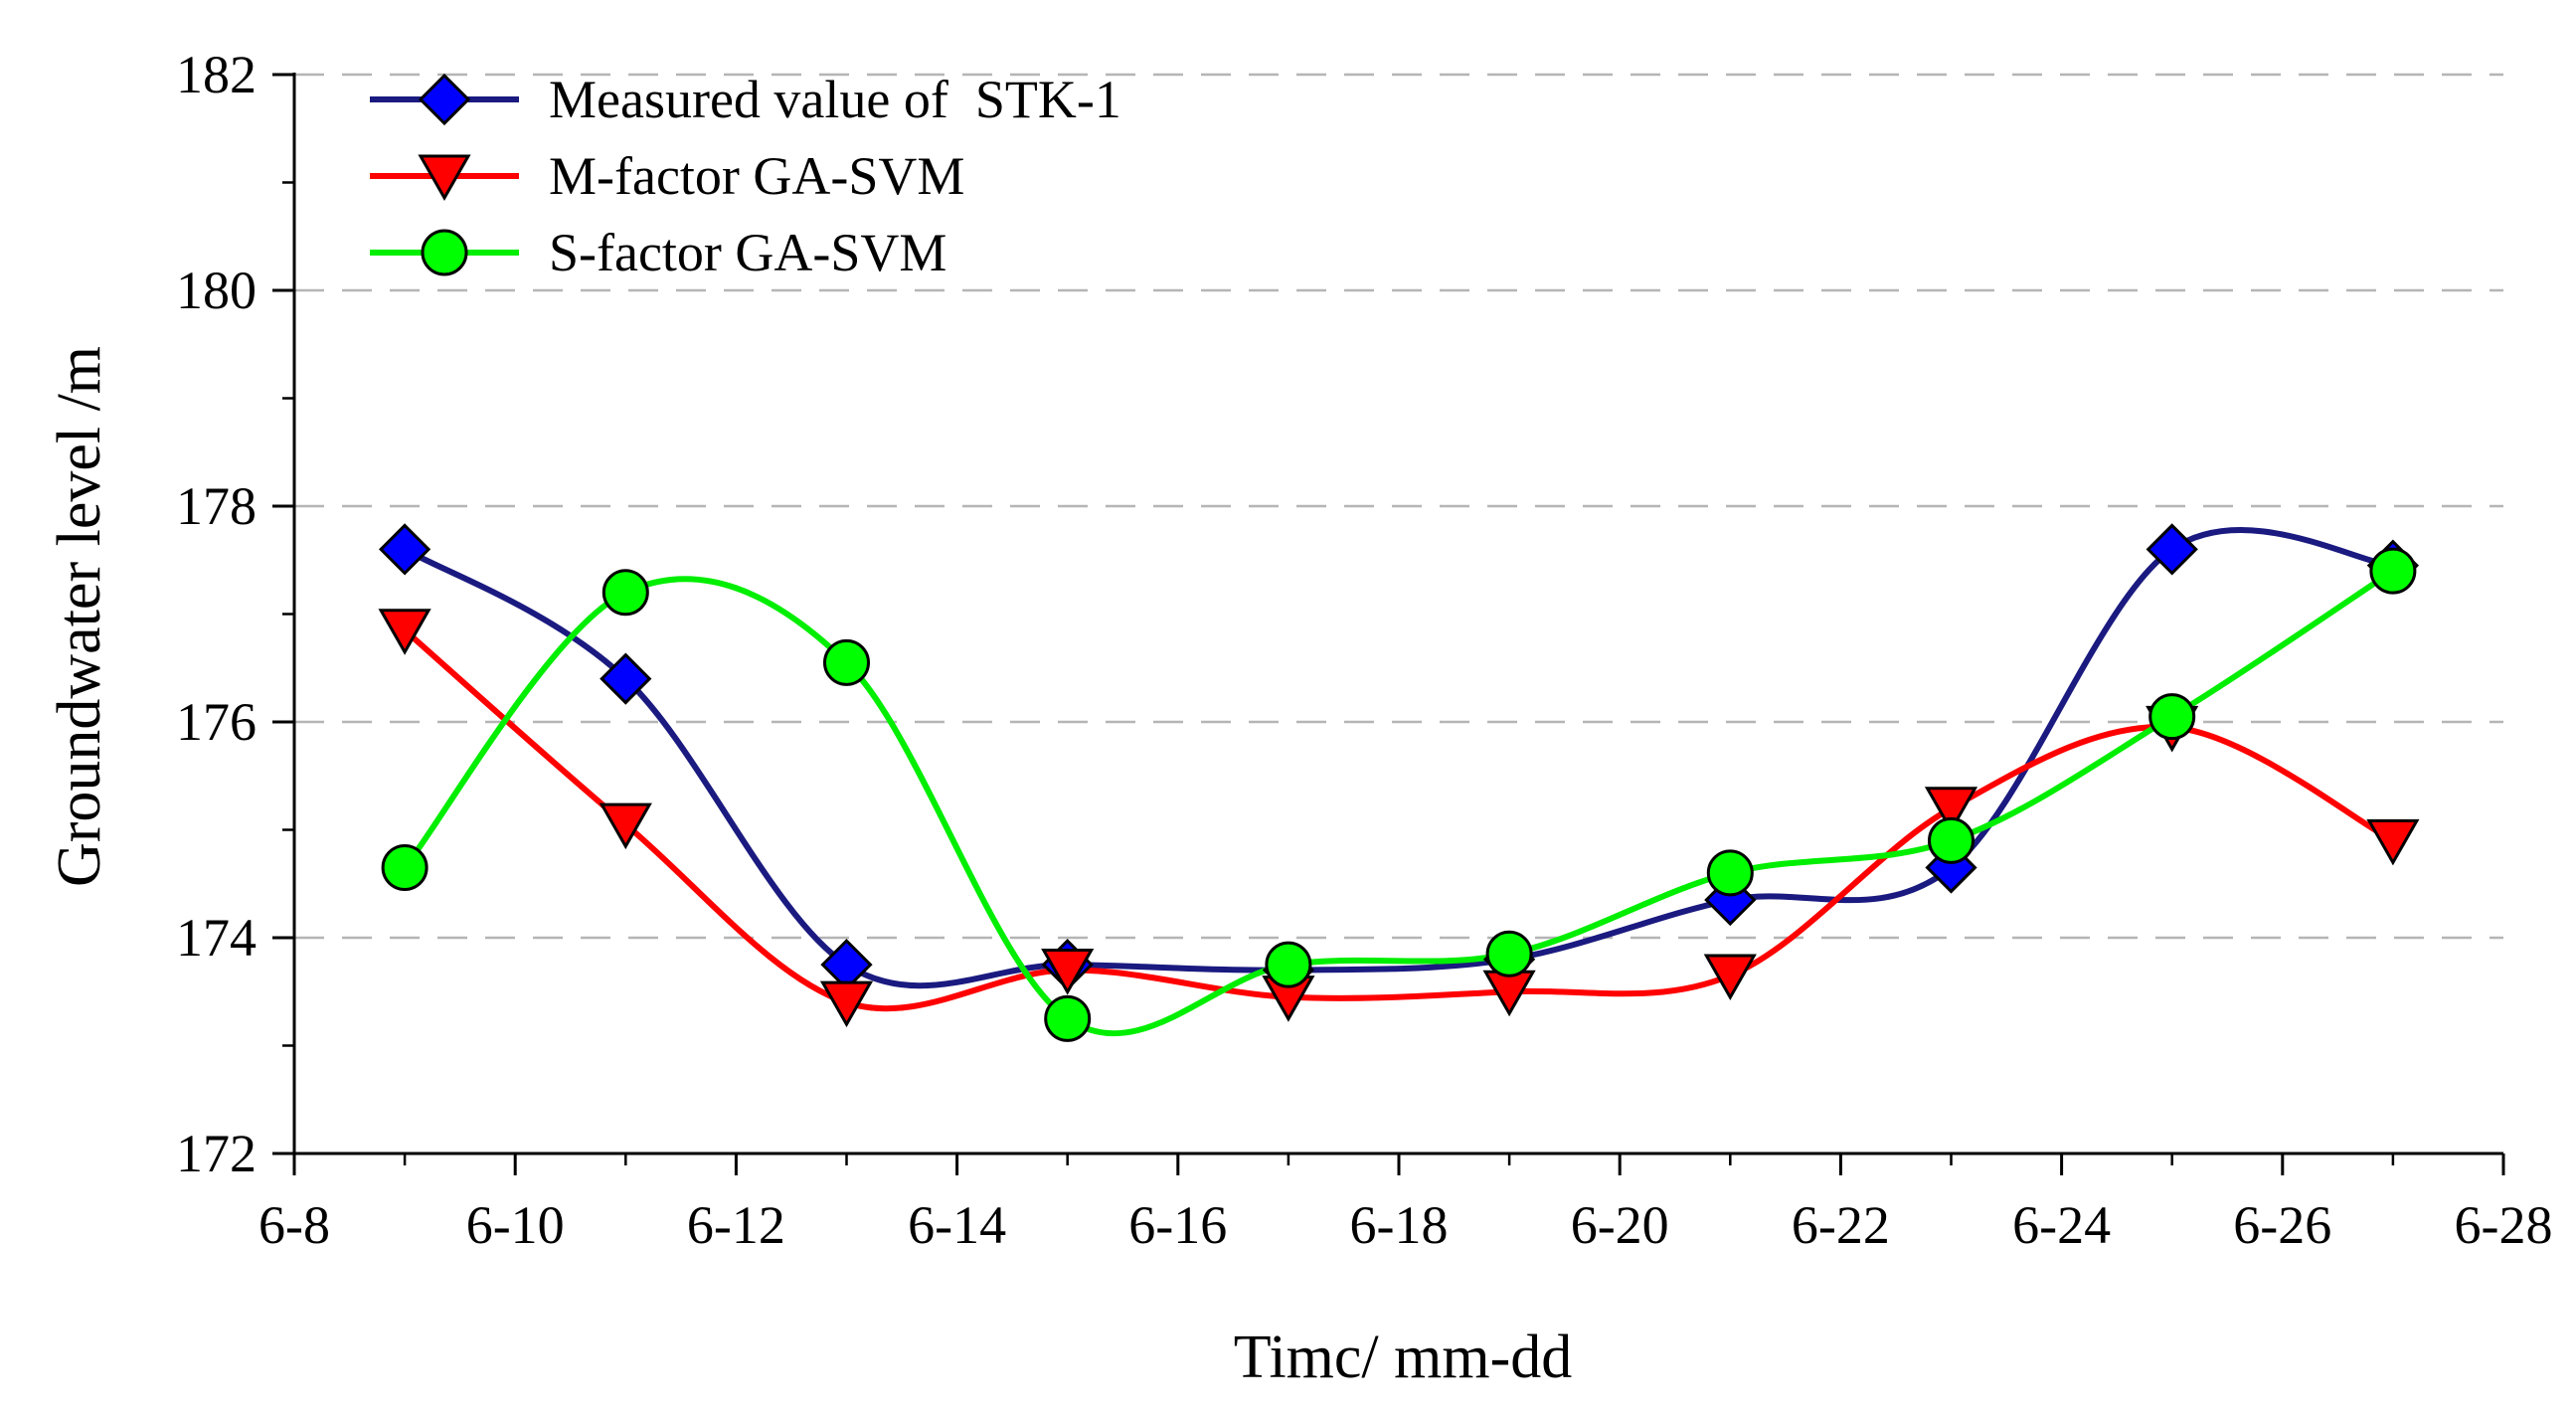 The width and height of the screenshot is (2576, 1419). What do you see at coordinates (1399, 1225) in the screenshot?
I see `x-tick-label: 6-18` at bounding box center [1399, 1225].